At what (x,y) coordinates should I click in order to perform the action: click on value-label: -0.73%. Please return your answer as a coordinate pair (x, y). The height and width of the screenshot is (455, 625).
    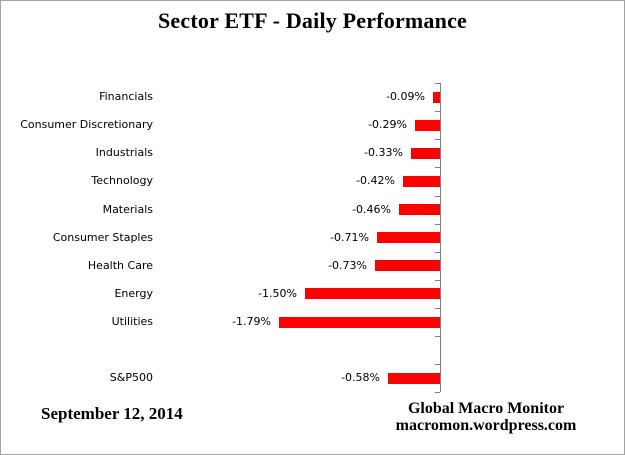
    Looking at the image, I should click on (347, 265).